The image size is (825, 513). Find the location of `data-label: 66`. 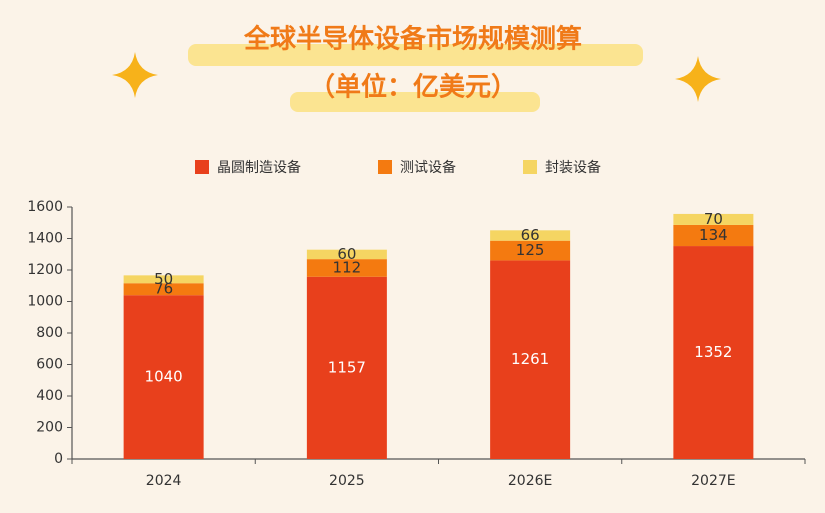

data-label: 66 is located at coordinates (530, 235).